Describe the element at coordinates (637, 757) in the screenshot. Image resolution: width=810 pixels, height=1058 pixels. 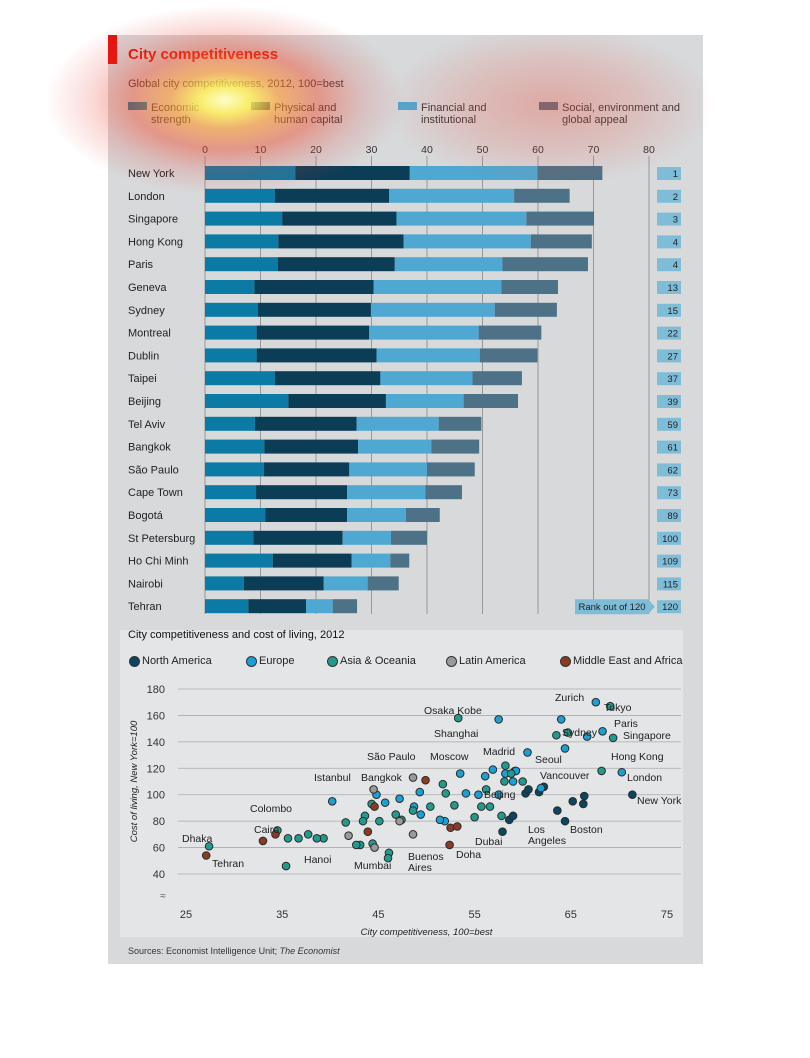
I see `annotation-hong-kong: Hong Kong` at that location.